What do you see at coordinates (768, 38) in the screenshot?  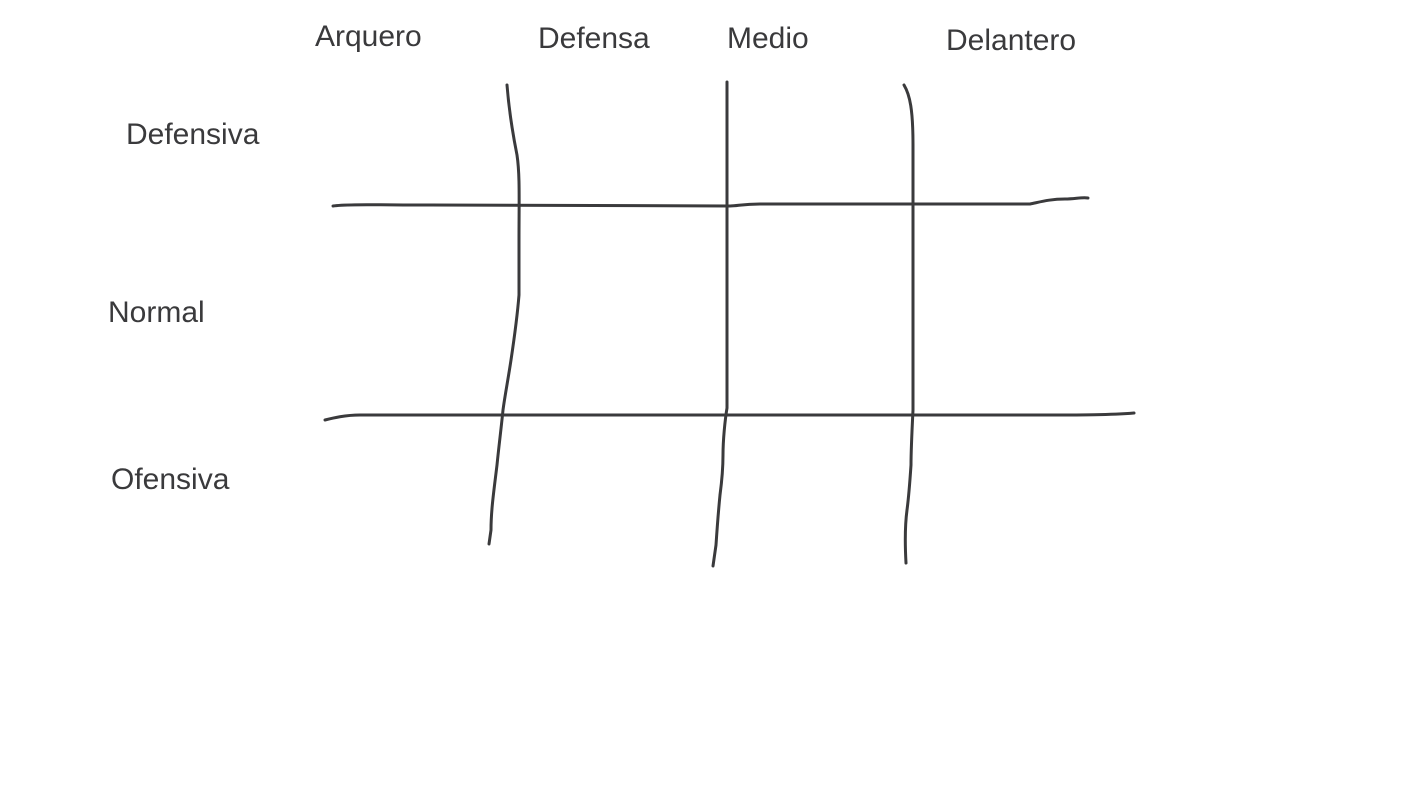 I see `column-label-medio: Medio` at bounding box center [768, 38].